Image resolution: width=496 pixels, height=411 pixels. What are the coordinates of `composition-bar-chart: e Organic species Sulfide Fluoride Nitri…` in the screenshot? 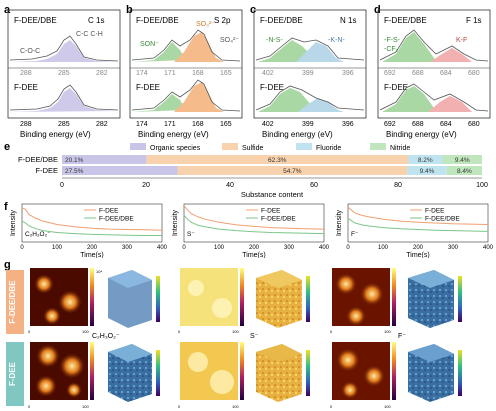 It's located at (246, 170).